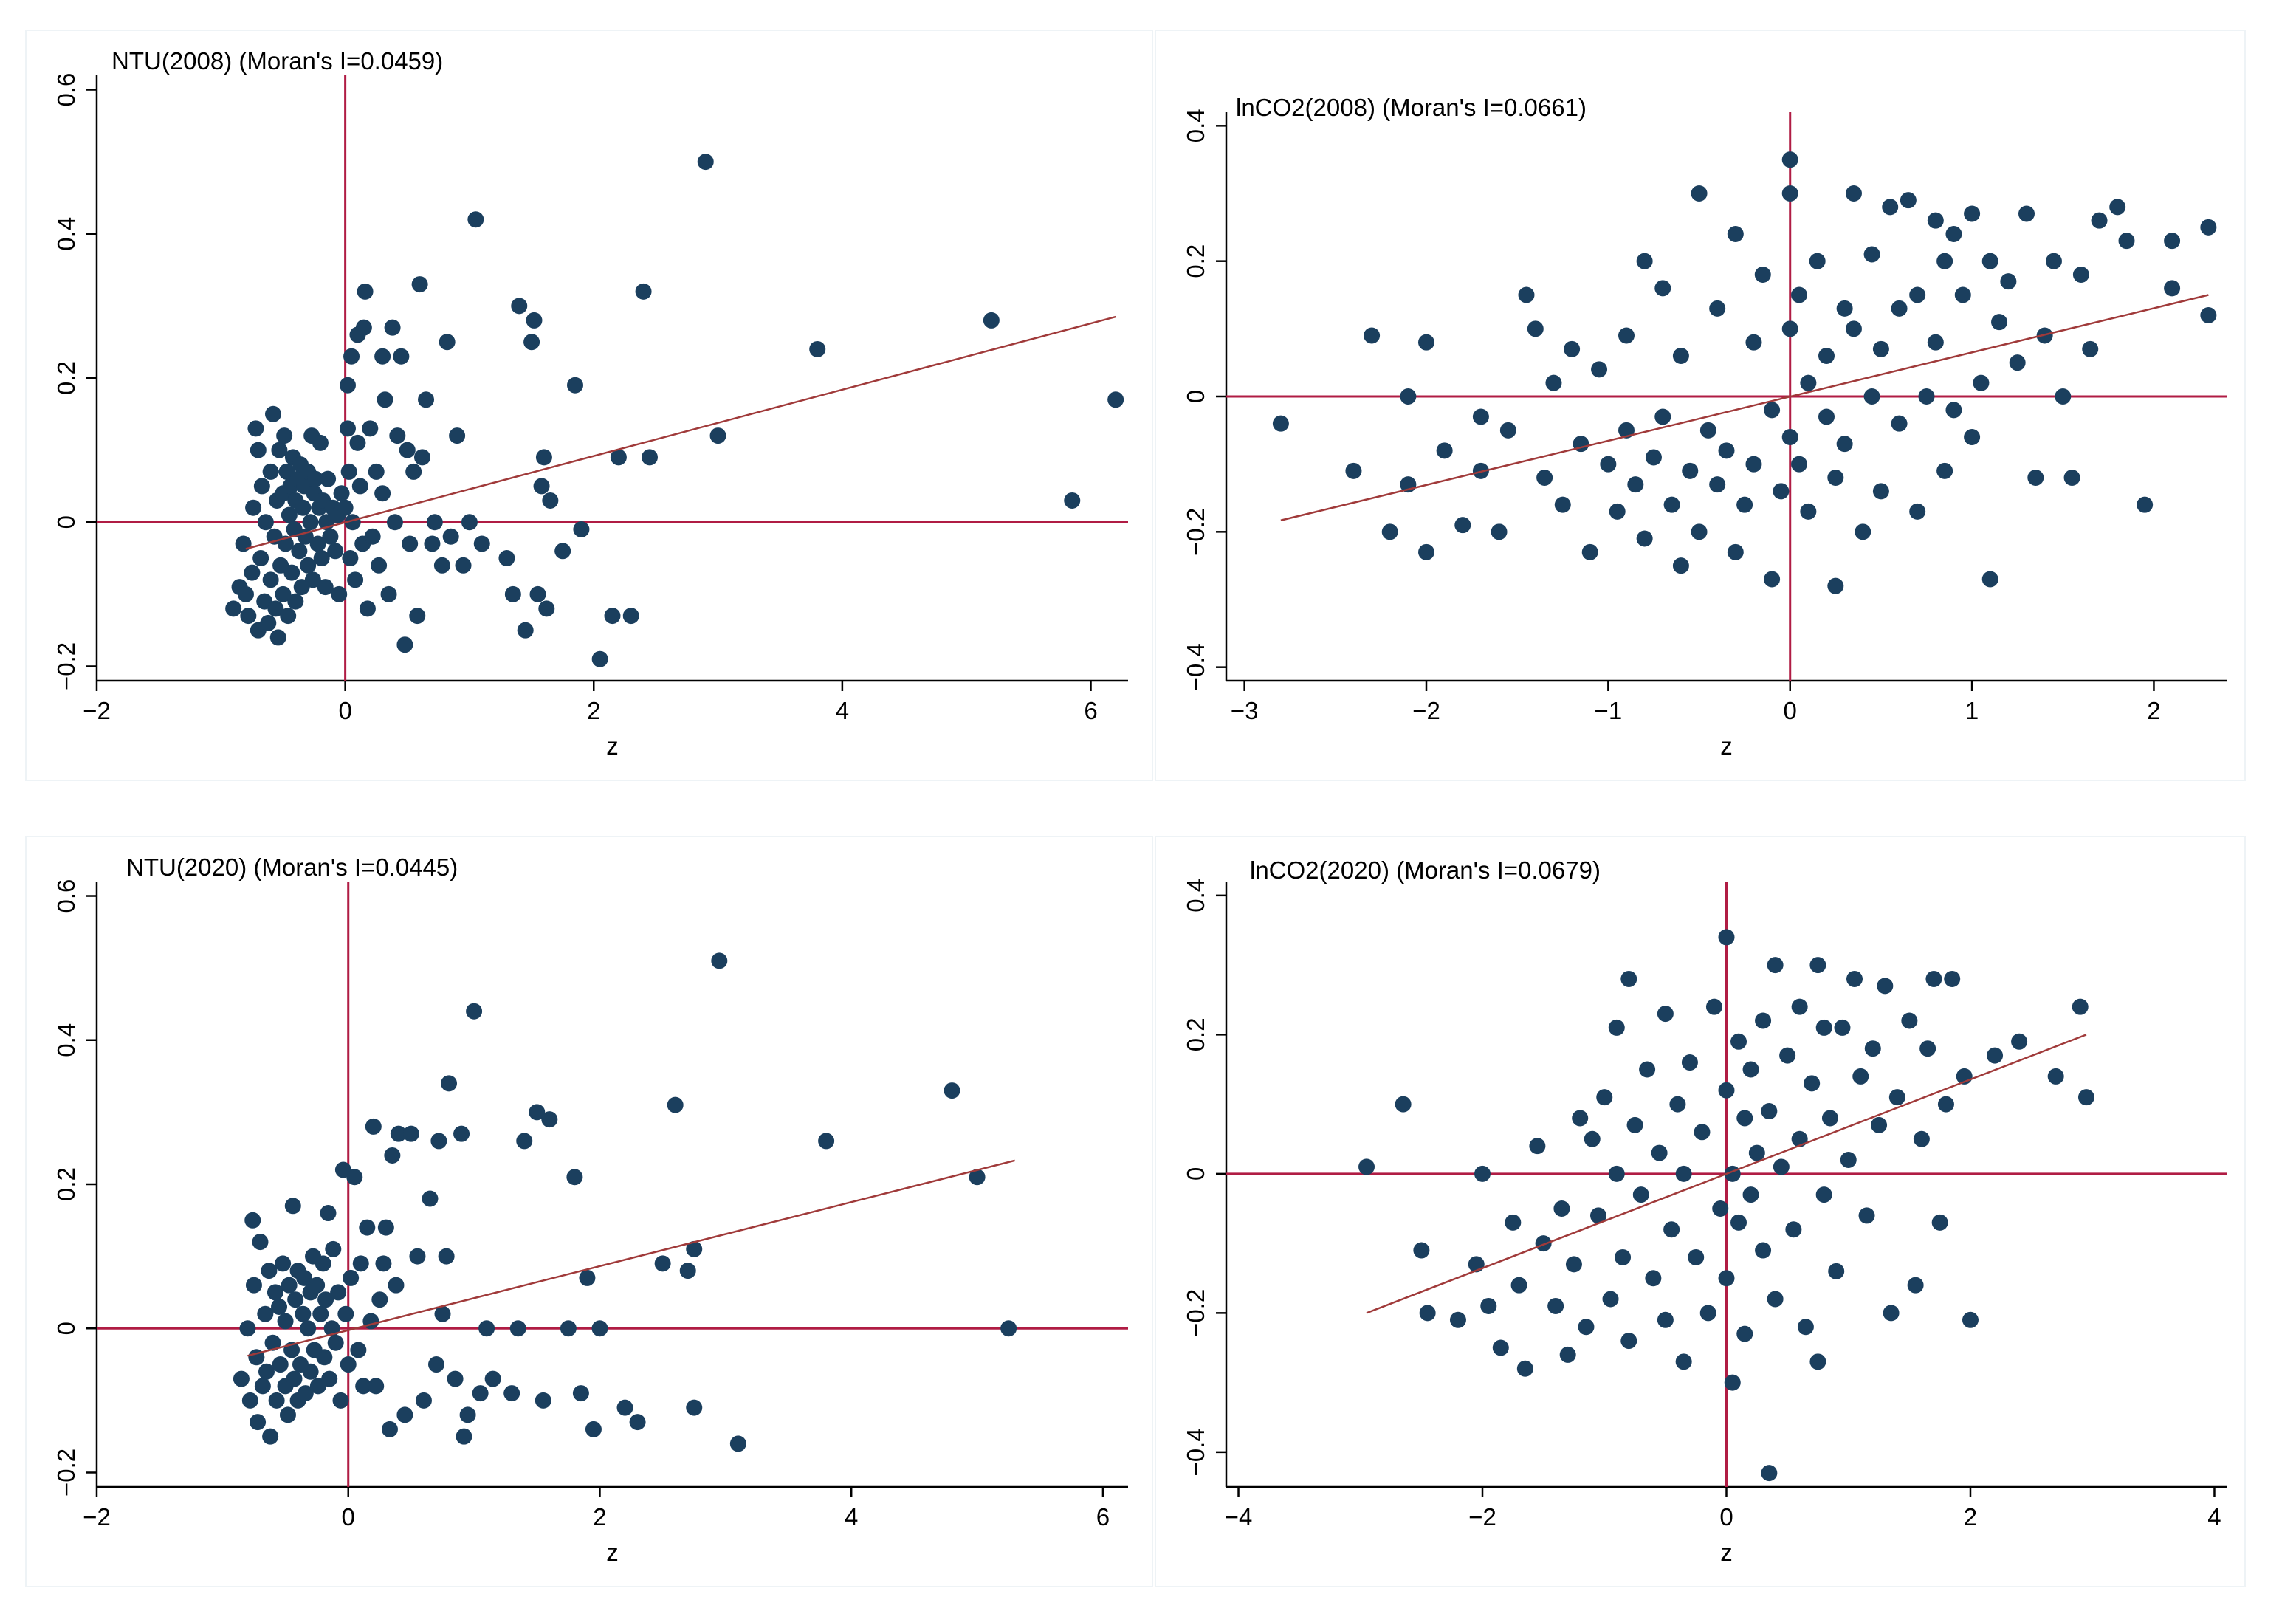  Describe the element at coordinates (277, 61) in the screenshot. I see `chart-title: NTU(2008) (Moran's I=0.0459)` at that location.